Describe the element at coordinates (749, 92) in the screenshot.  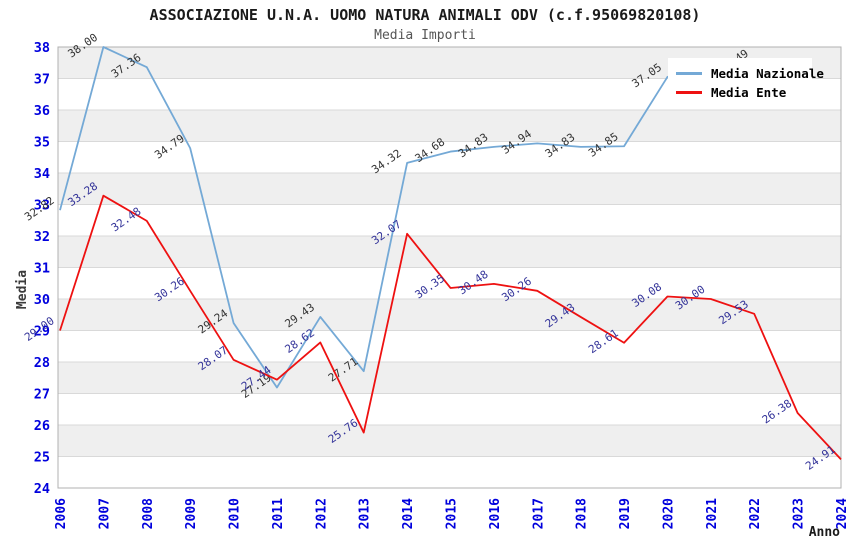
I see `legend-label: Media Ente` at that location.